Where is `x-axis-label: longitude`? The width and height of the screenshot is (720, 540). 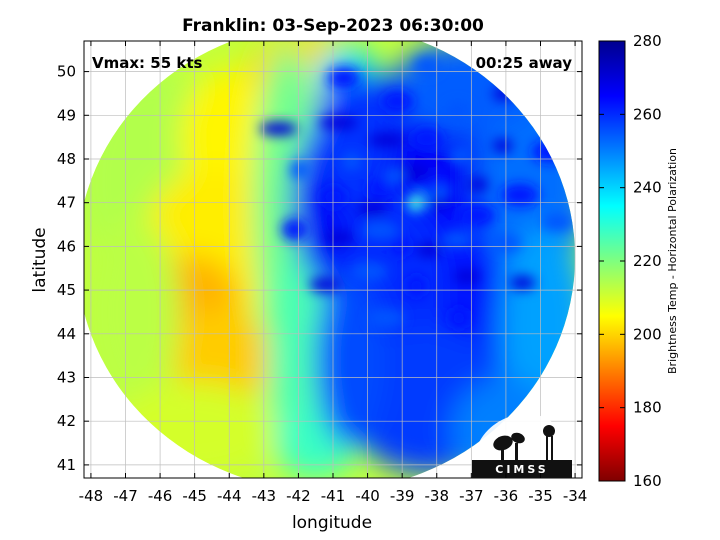 x-axis-label: longitude is located at coordinates (332, 523).